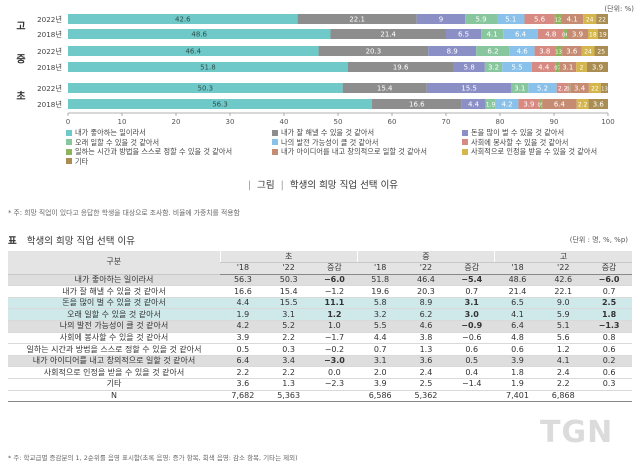 The image size is (640, 464). Describe the element at coordinates (609, 326) in the screenshot. I see `table-cell: −1.3` at that location.